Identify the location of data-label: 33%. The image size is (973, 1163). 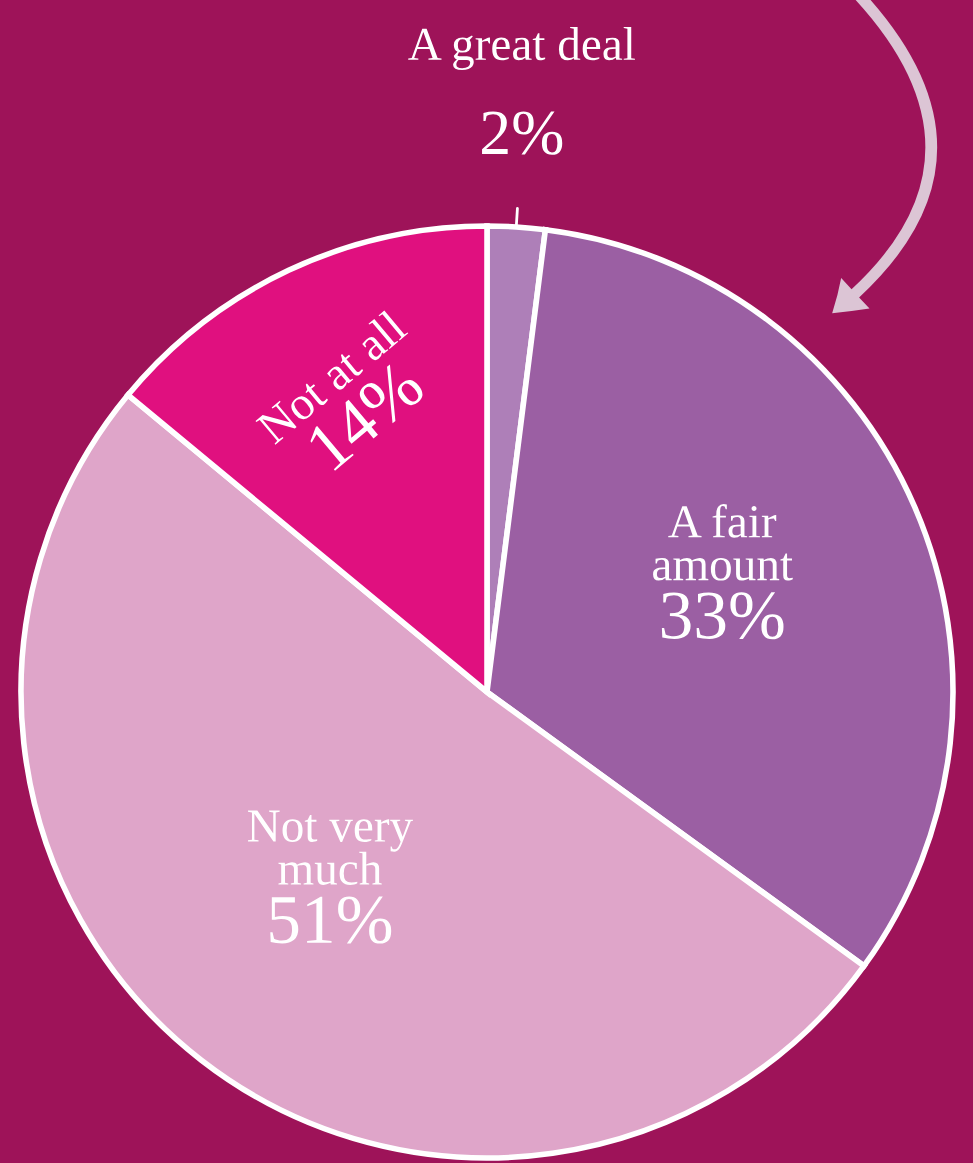
(722, 616).